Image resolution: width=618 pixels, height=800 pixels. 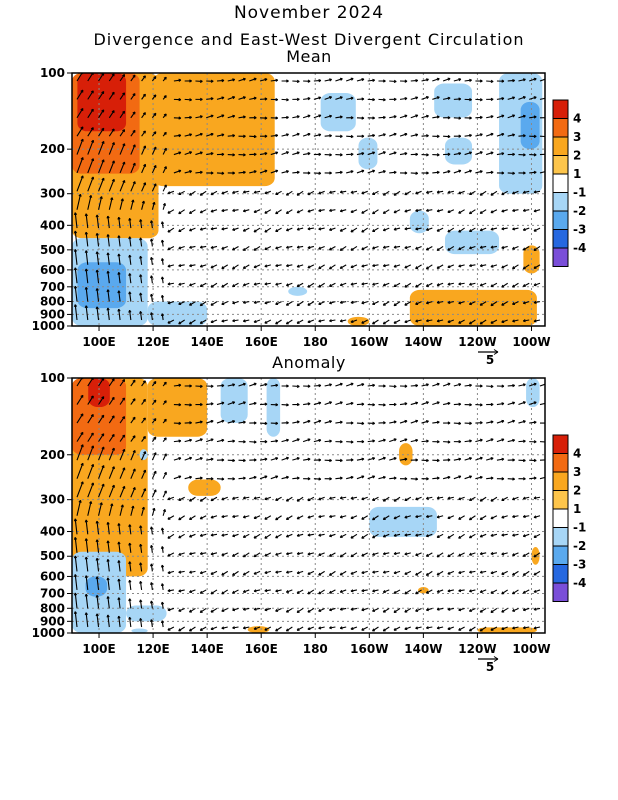 I want to click on x-tick-label: 100W, so click(x=531, y=649).